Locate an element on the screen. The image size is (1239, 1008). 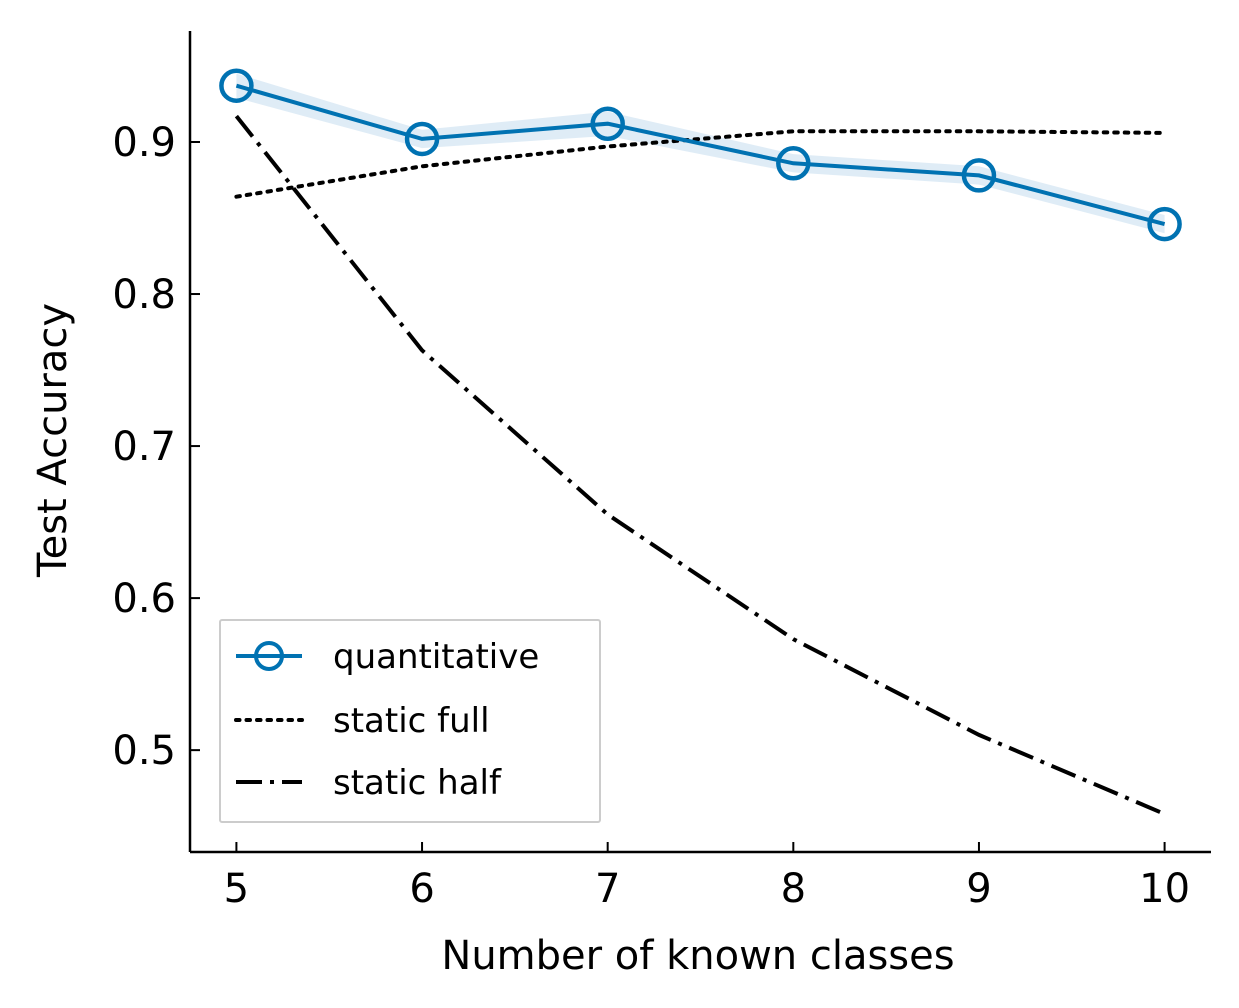
x-tick-label: 10 is located at coordinates (1164, 889).